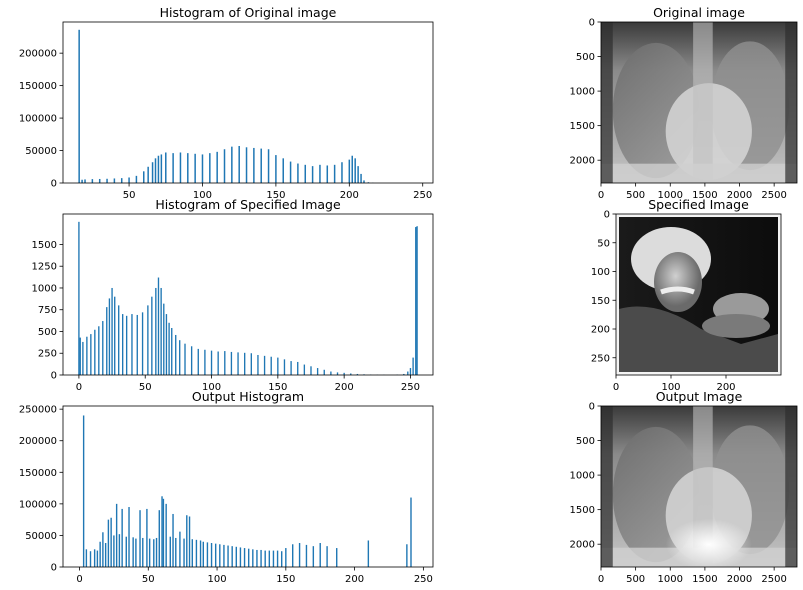 This screenshot has width=803, height=590. I want to click on subplot-title: Histogram of Original image, so click(248, 12).